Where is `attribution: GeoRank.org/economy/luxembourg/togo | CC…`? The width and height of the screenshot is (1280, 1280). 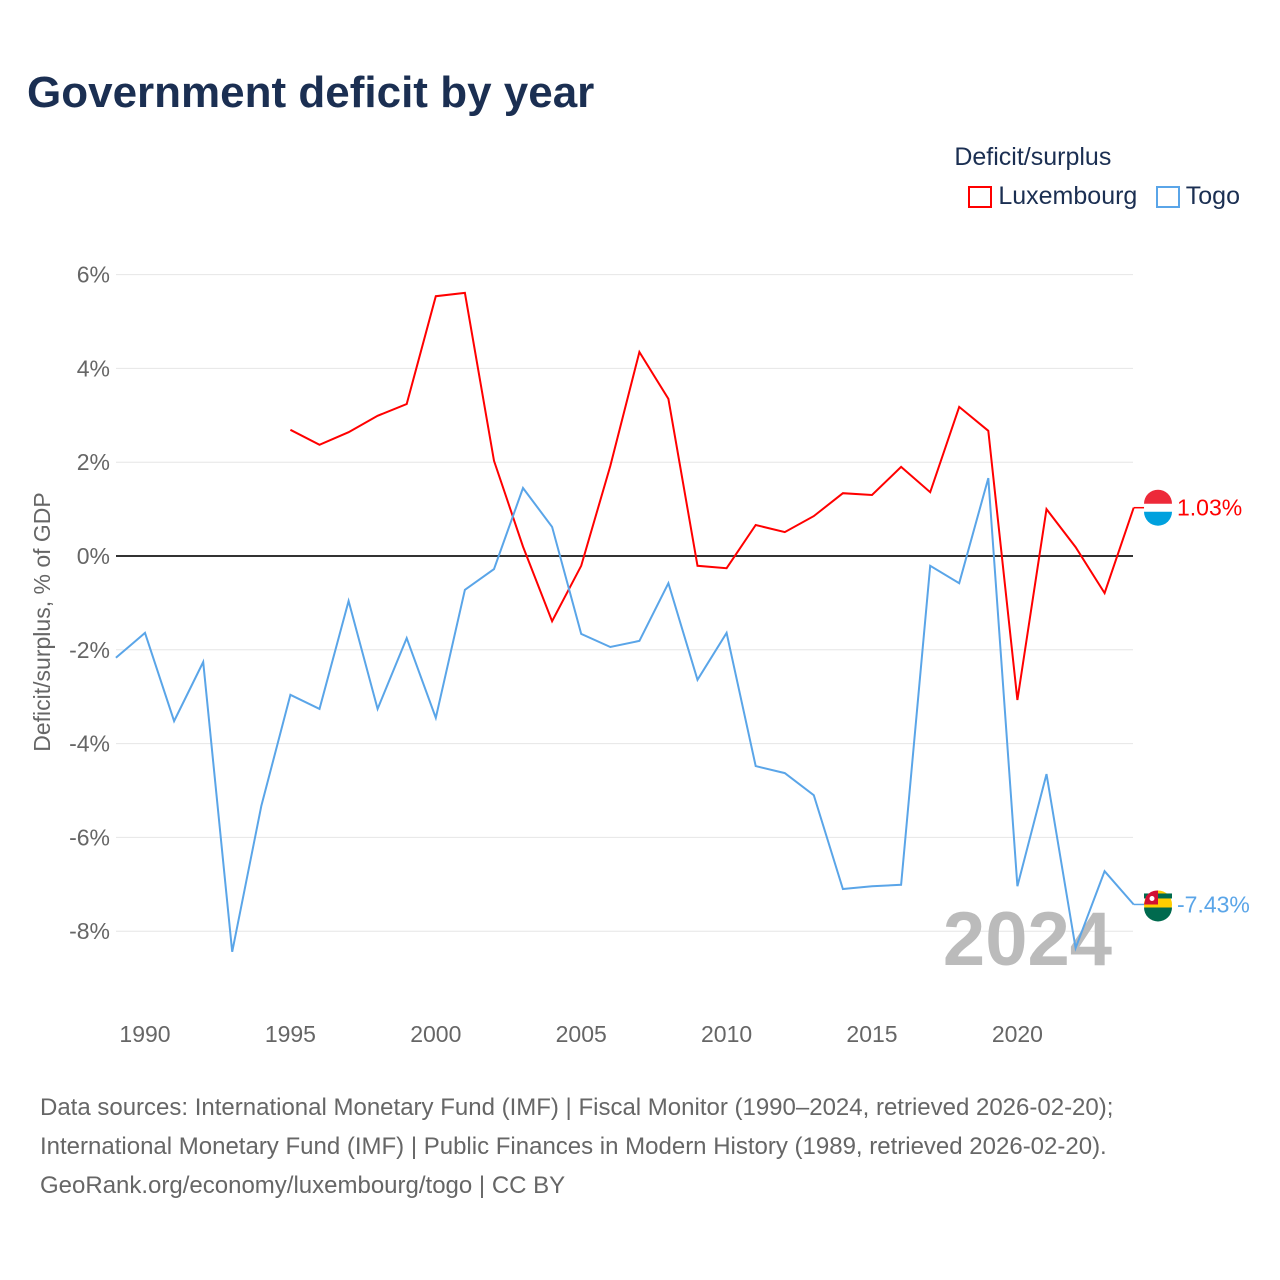
attribution: GeoRank.org/economy/luxembourg/togo | CC… is located at coordinates (303, 1185).